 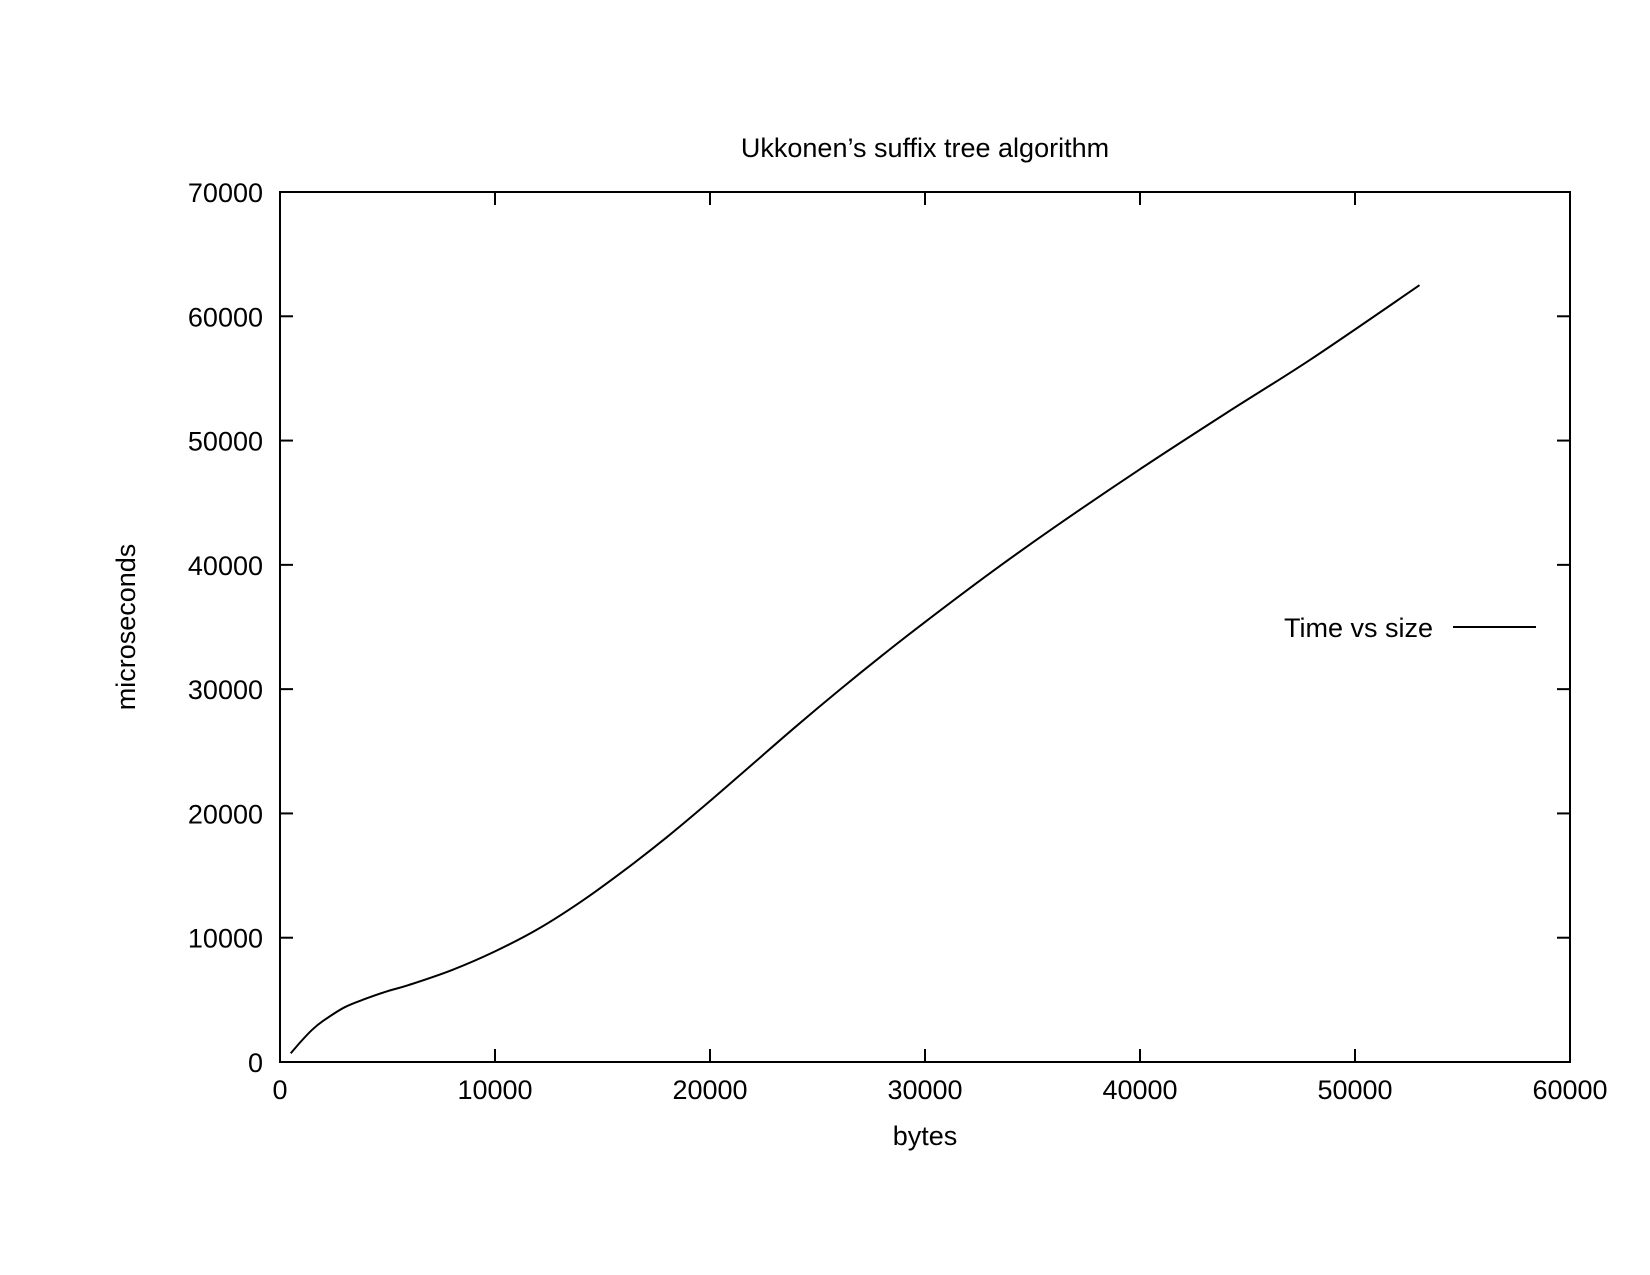 What do you see at coordinates (279, 1090) in the screenshot?
I see `x-tick-label: 0` at bounding box center [279, 1090].